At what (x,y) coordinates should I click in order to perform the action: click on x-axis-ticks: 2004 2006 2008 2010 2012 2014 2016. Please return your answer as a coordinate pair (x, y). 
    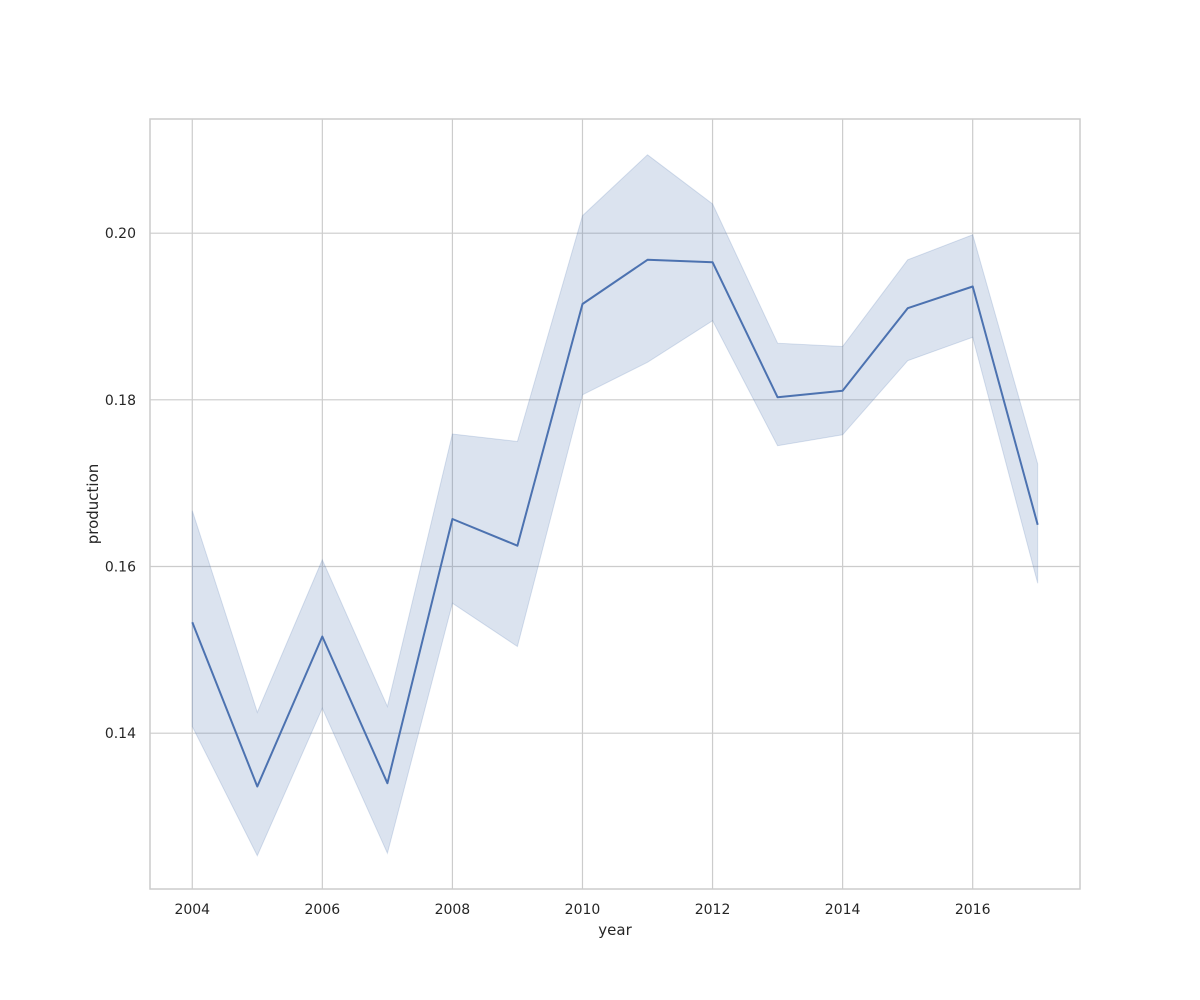
    Looking at the image, I should click on (582, 910).